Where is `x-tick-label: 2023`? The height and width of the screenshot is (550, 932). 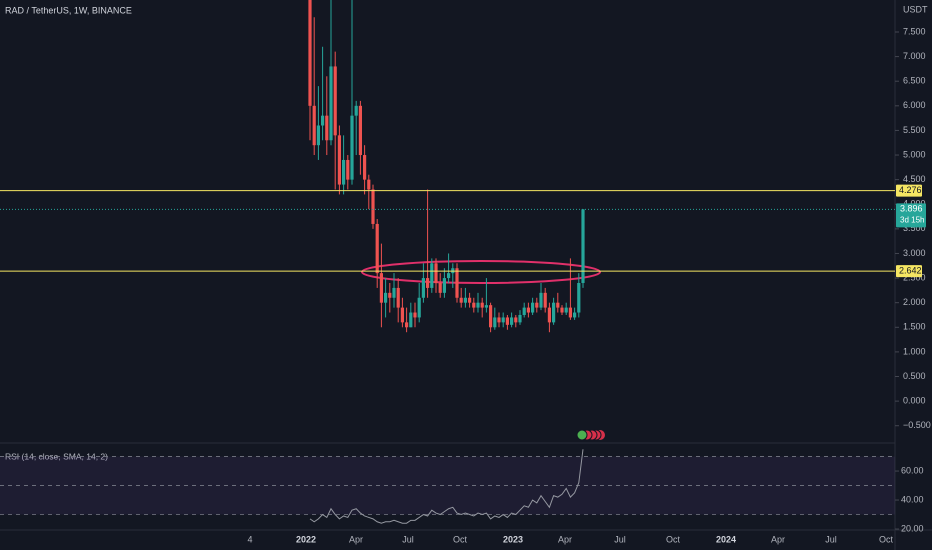
x-tick-label: 2023 is located at coordinates (513, 539).